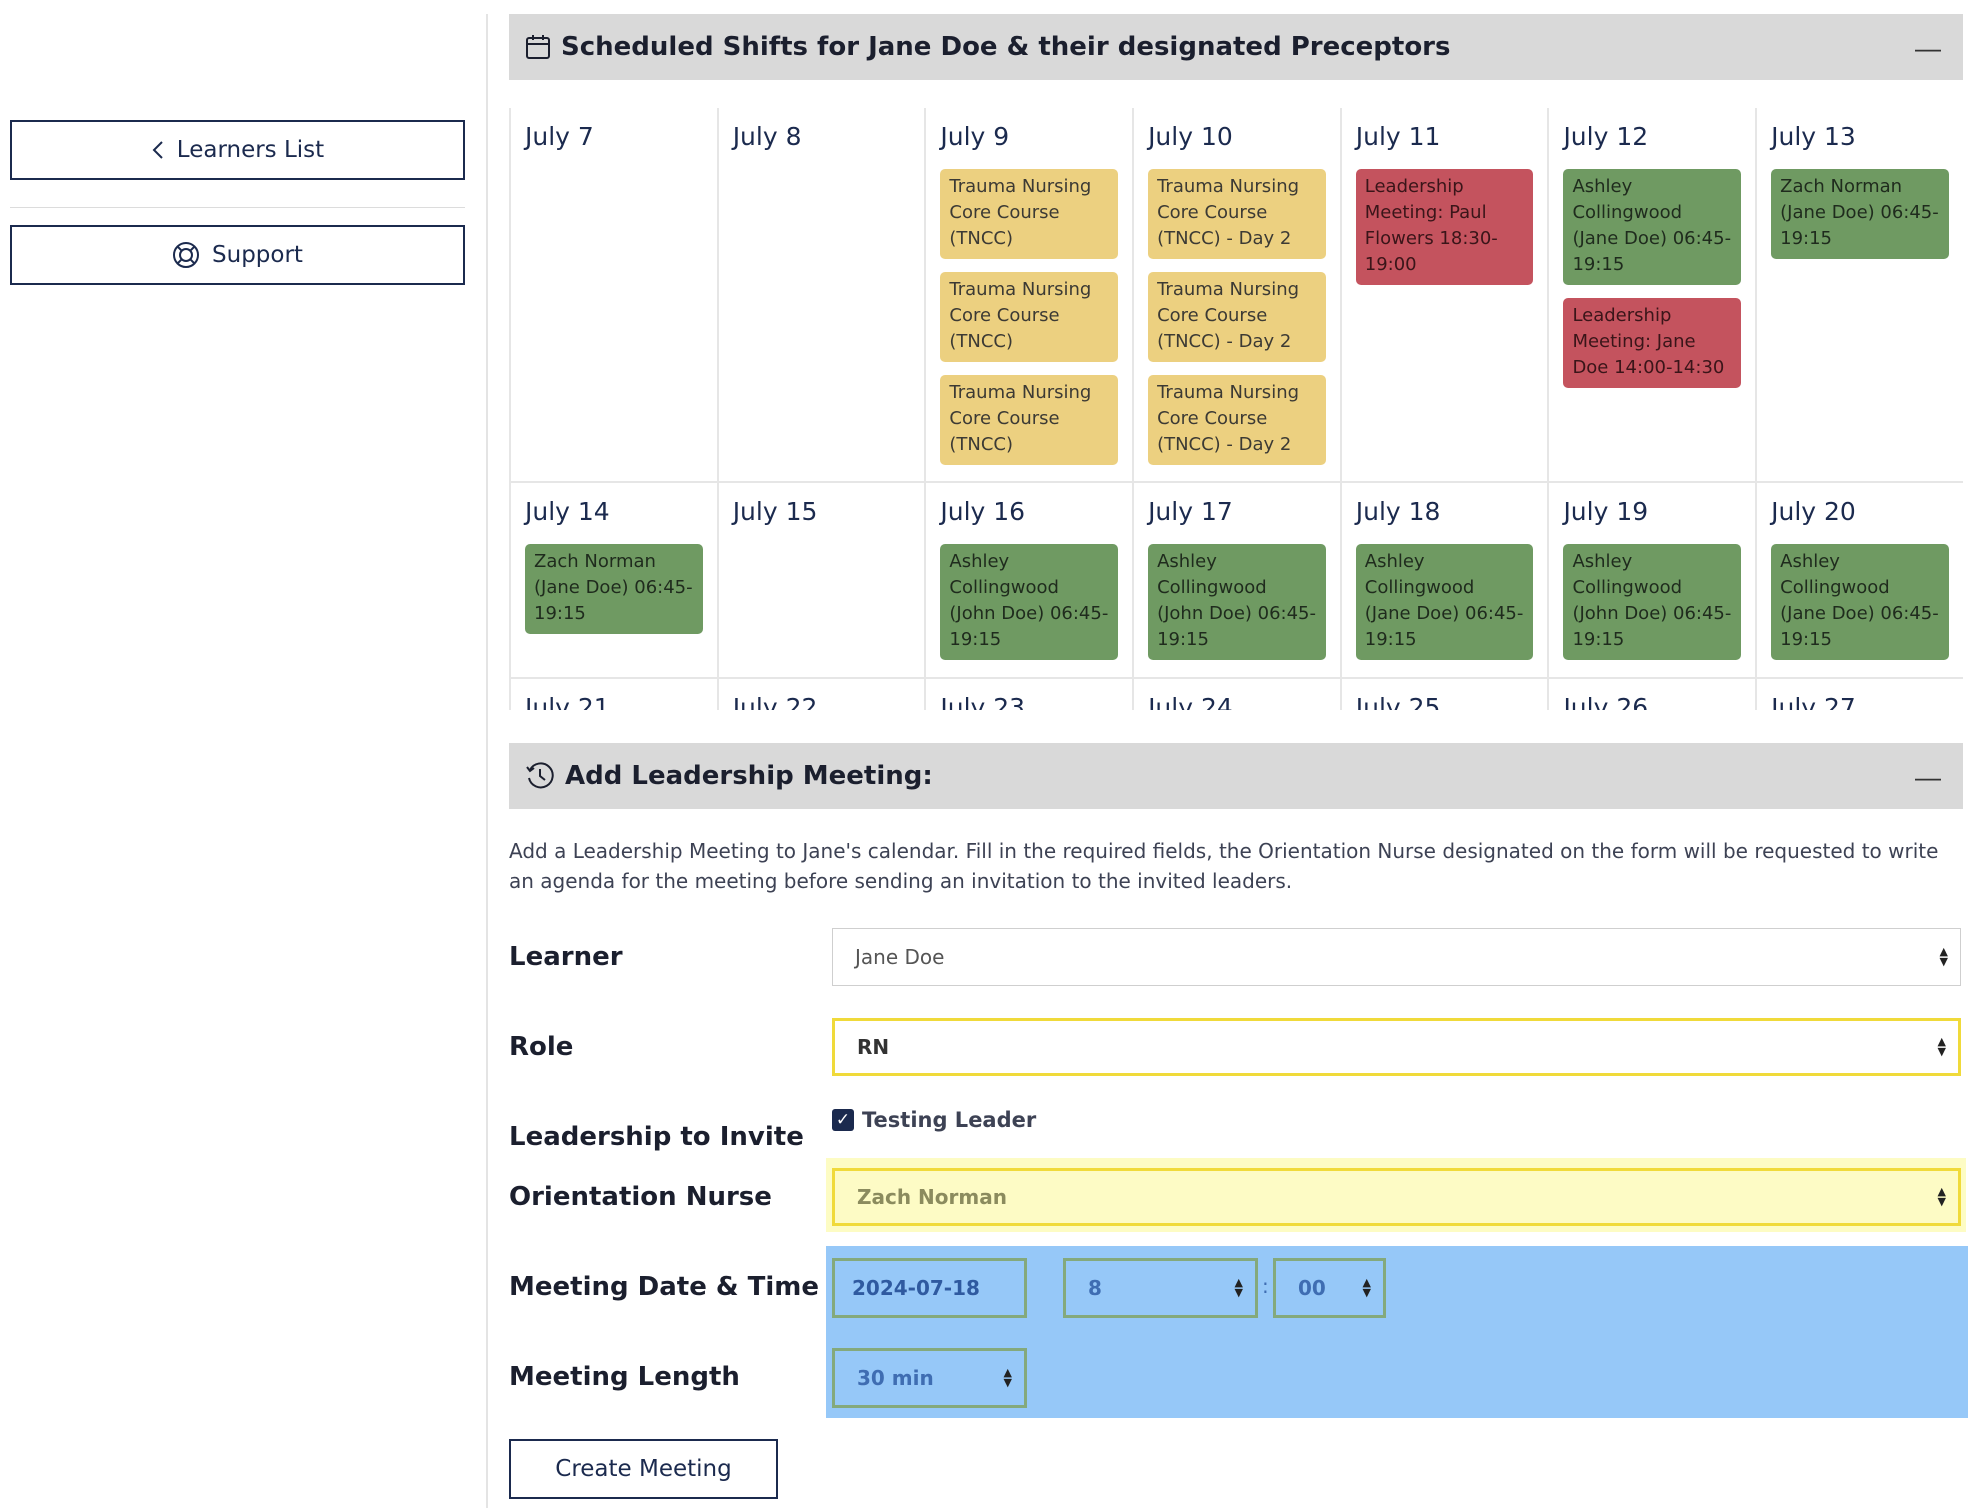 Image resolution: width=1970 pixels, height=1508 pixels. What do you see at coordinates (916, 1288) in the screenshot?
I see `date-value: 2024-07-18` at bounding box center [916, 1288].